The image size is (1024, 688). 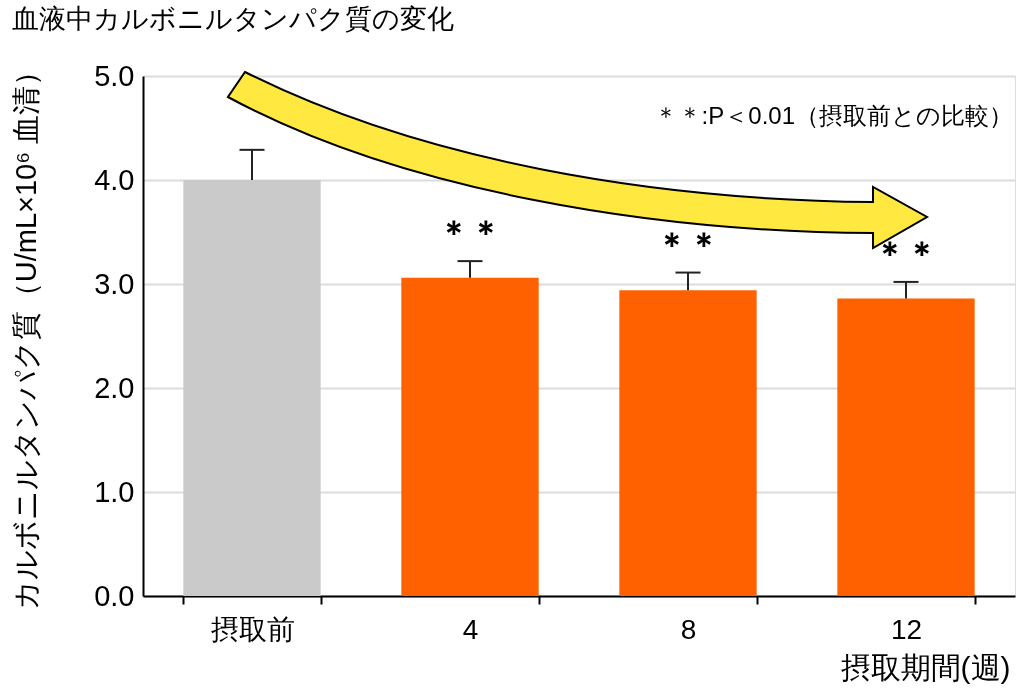 I want to click on y-tick-label: 3.0, so click(x=114, y=283).